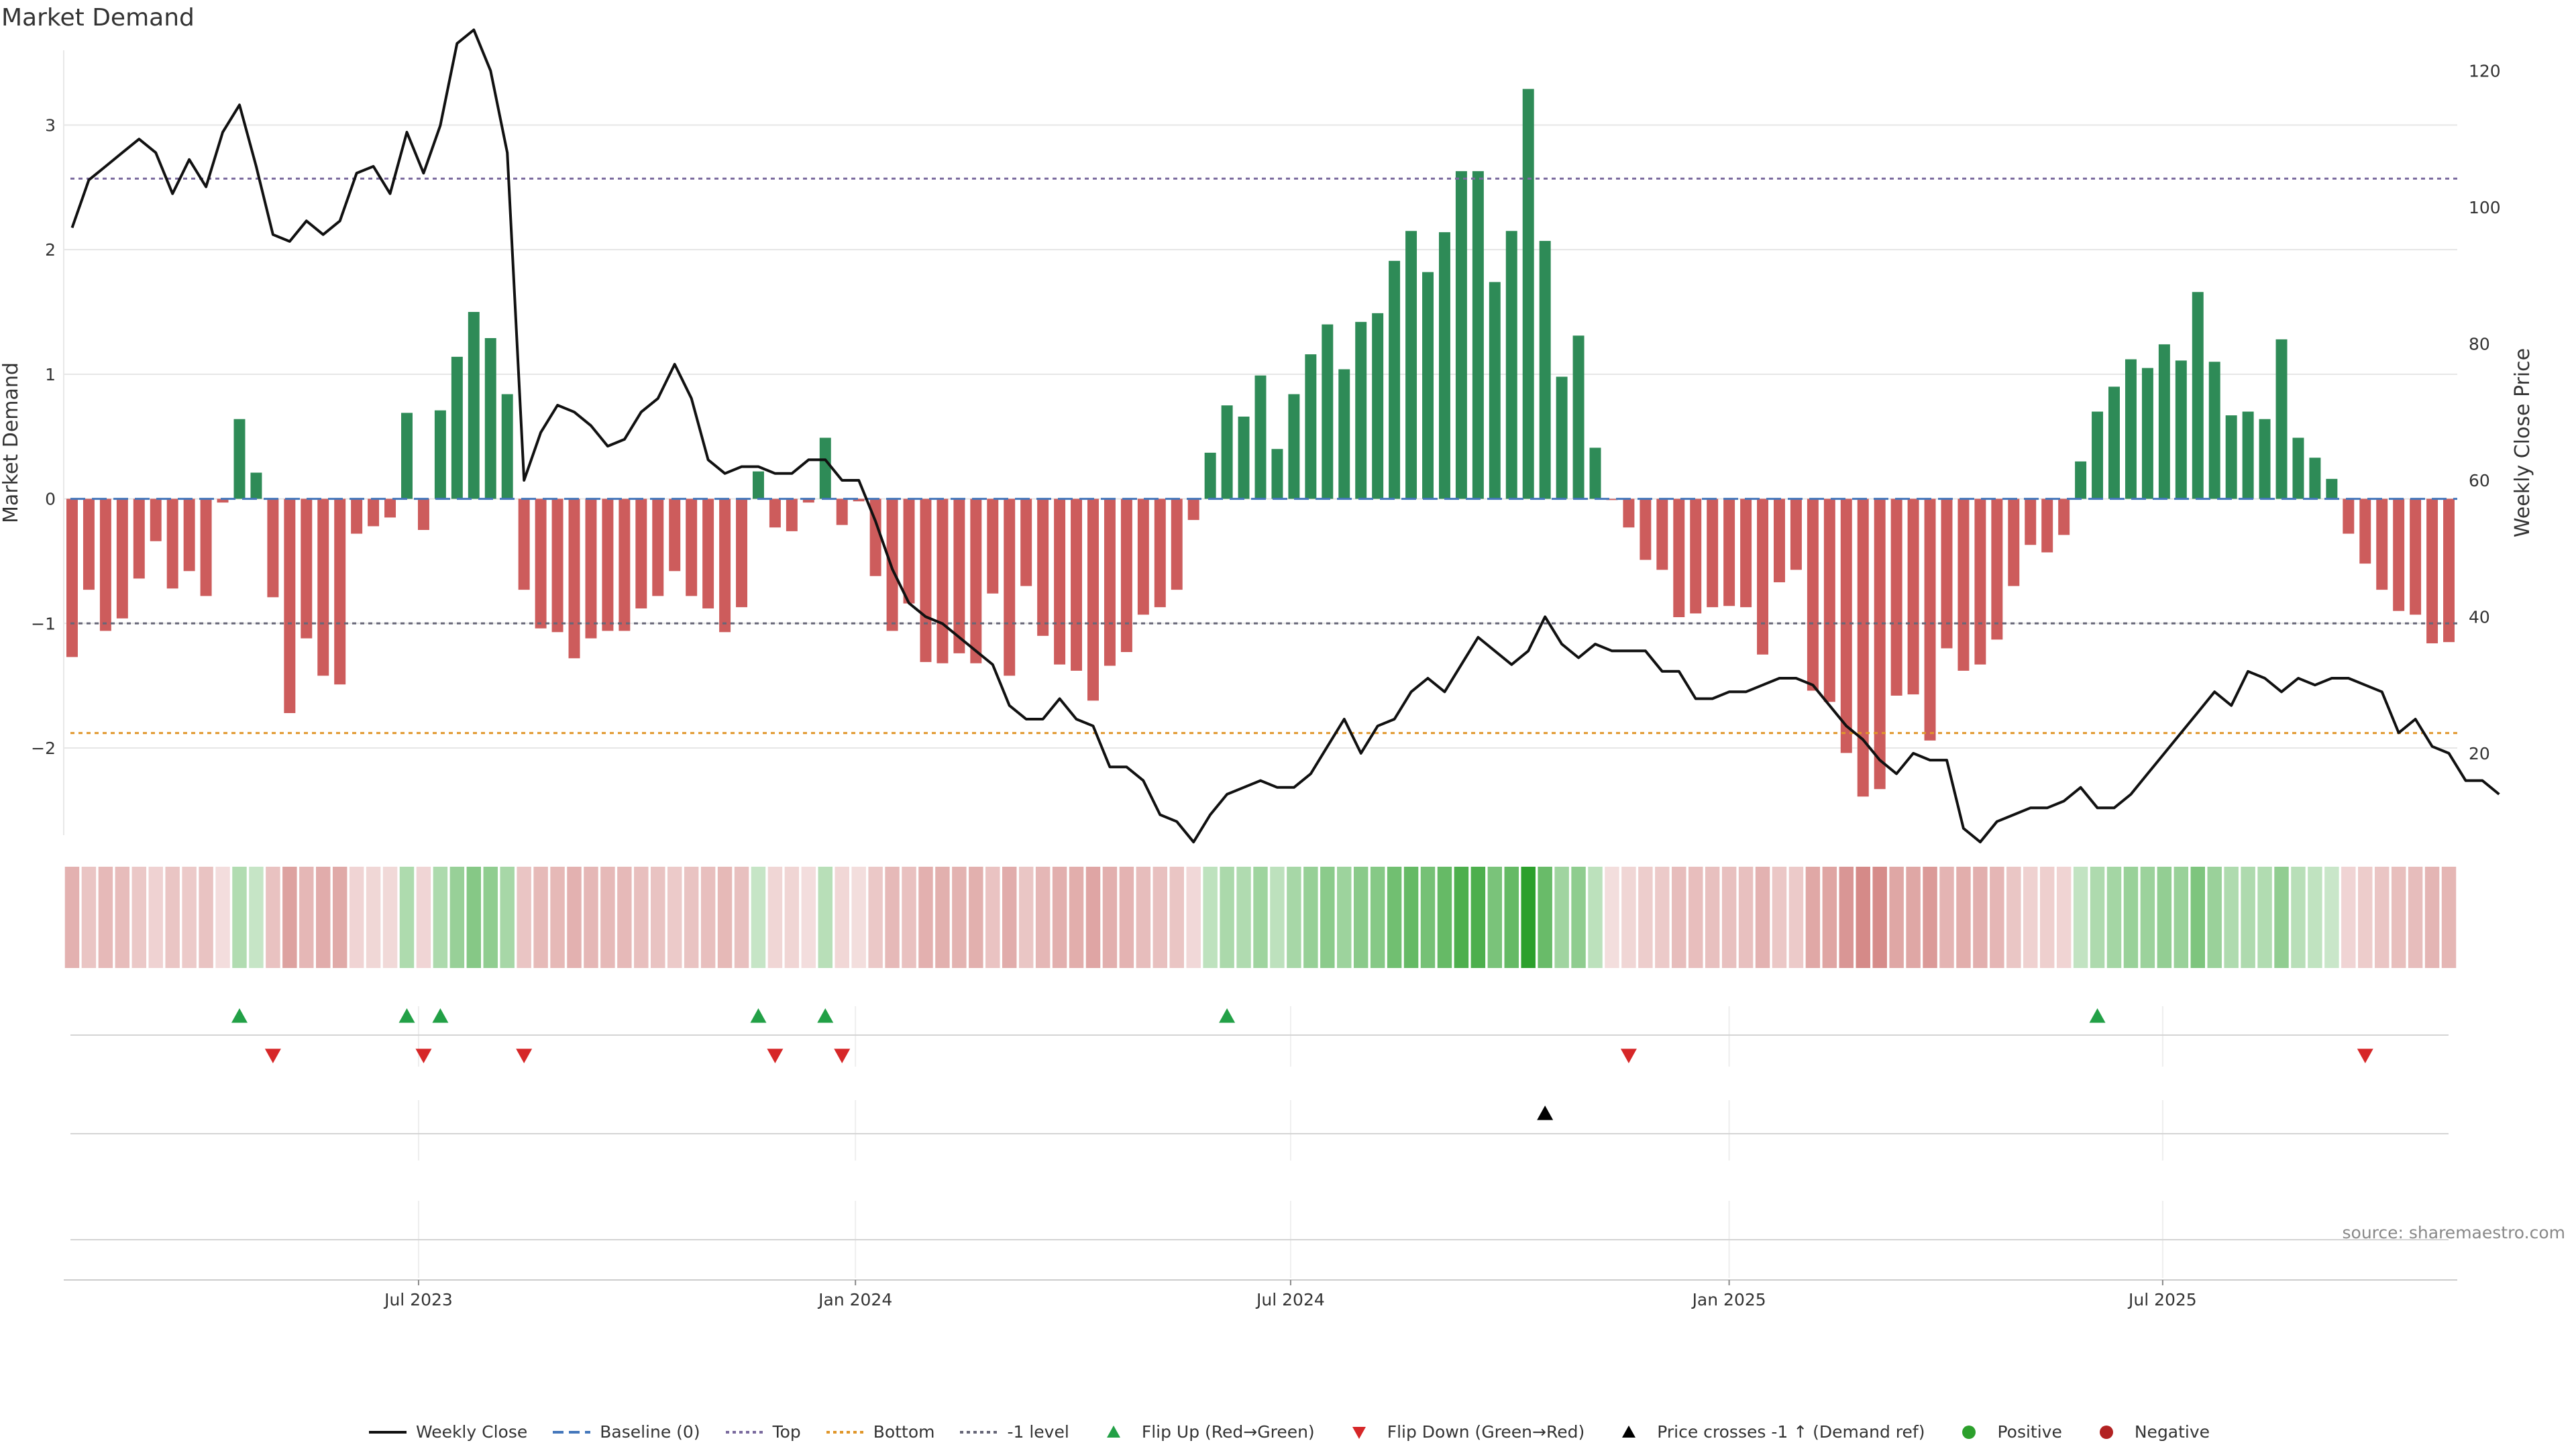 This screenshot has height=1449, width=2576. What do you see at coordinates (2479, 344) in the screenshot?
I see `y2-tick-label: 80` at bounding box center [2479, 344].